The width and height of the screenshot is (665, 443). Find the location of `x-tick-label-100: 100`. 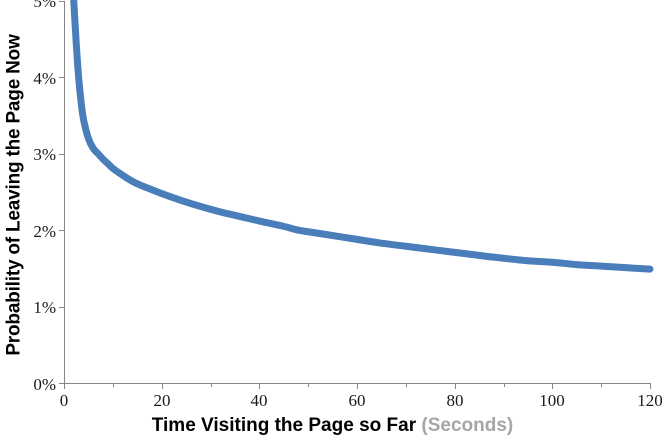

x-tick-label-100: 100 is located at coordinates (552, 400).